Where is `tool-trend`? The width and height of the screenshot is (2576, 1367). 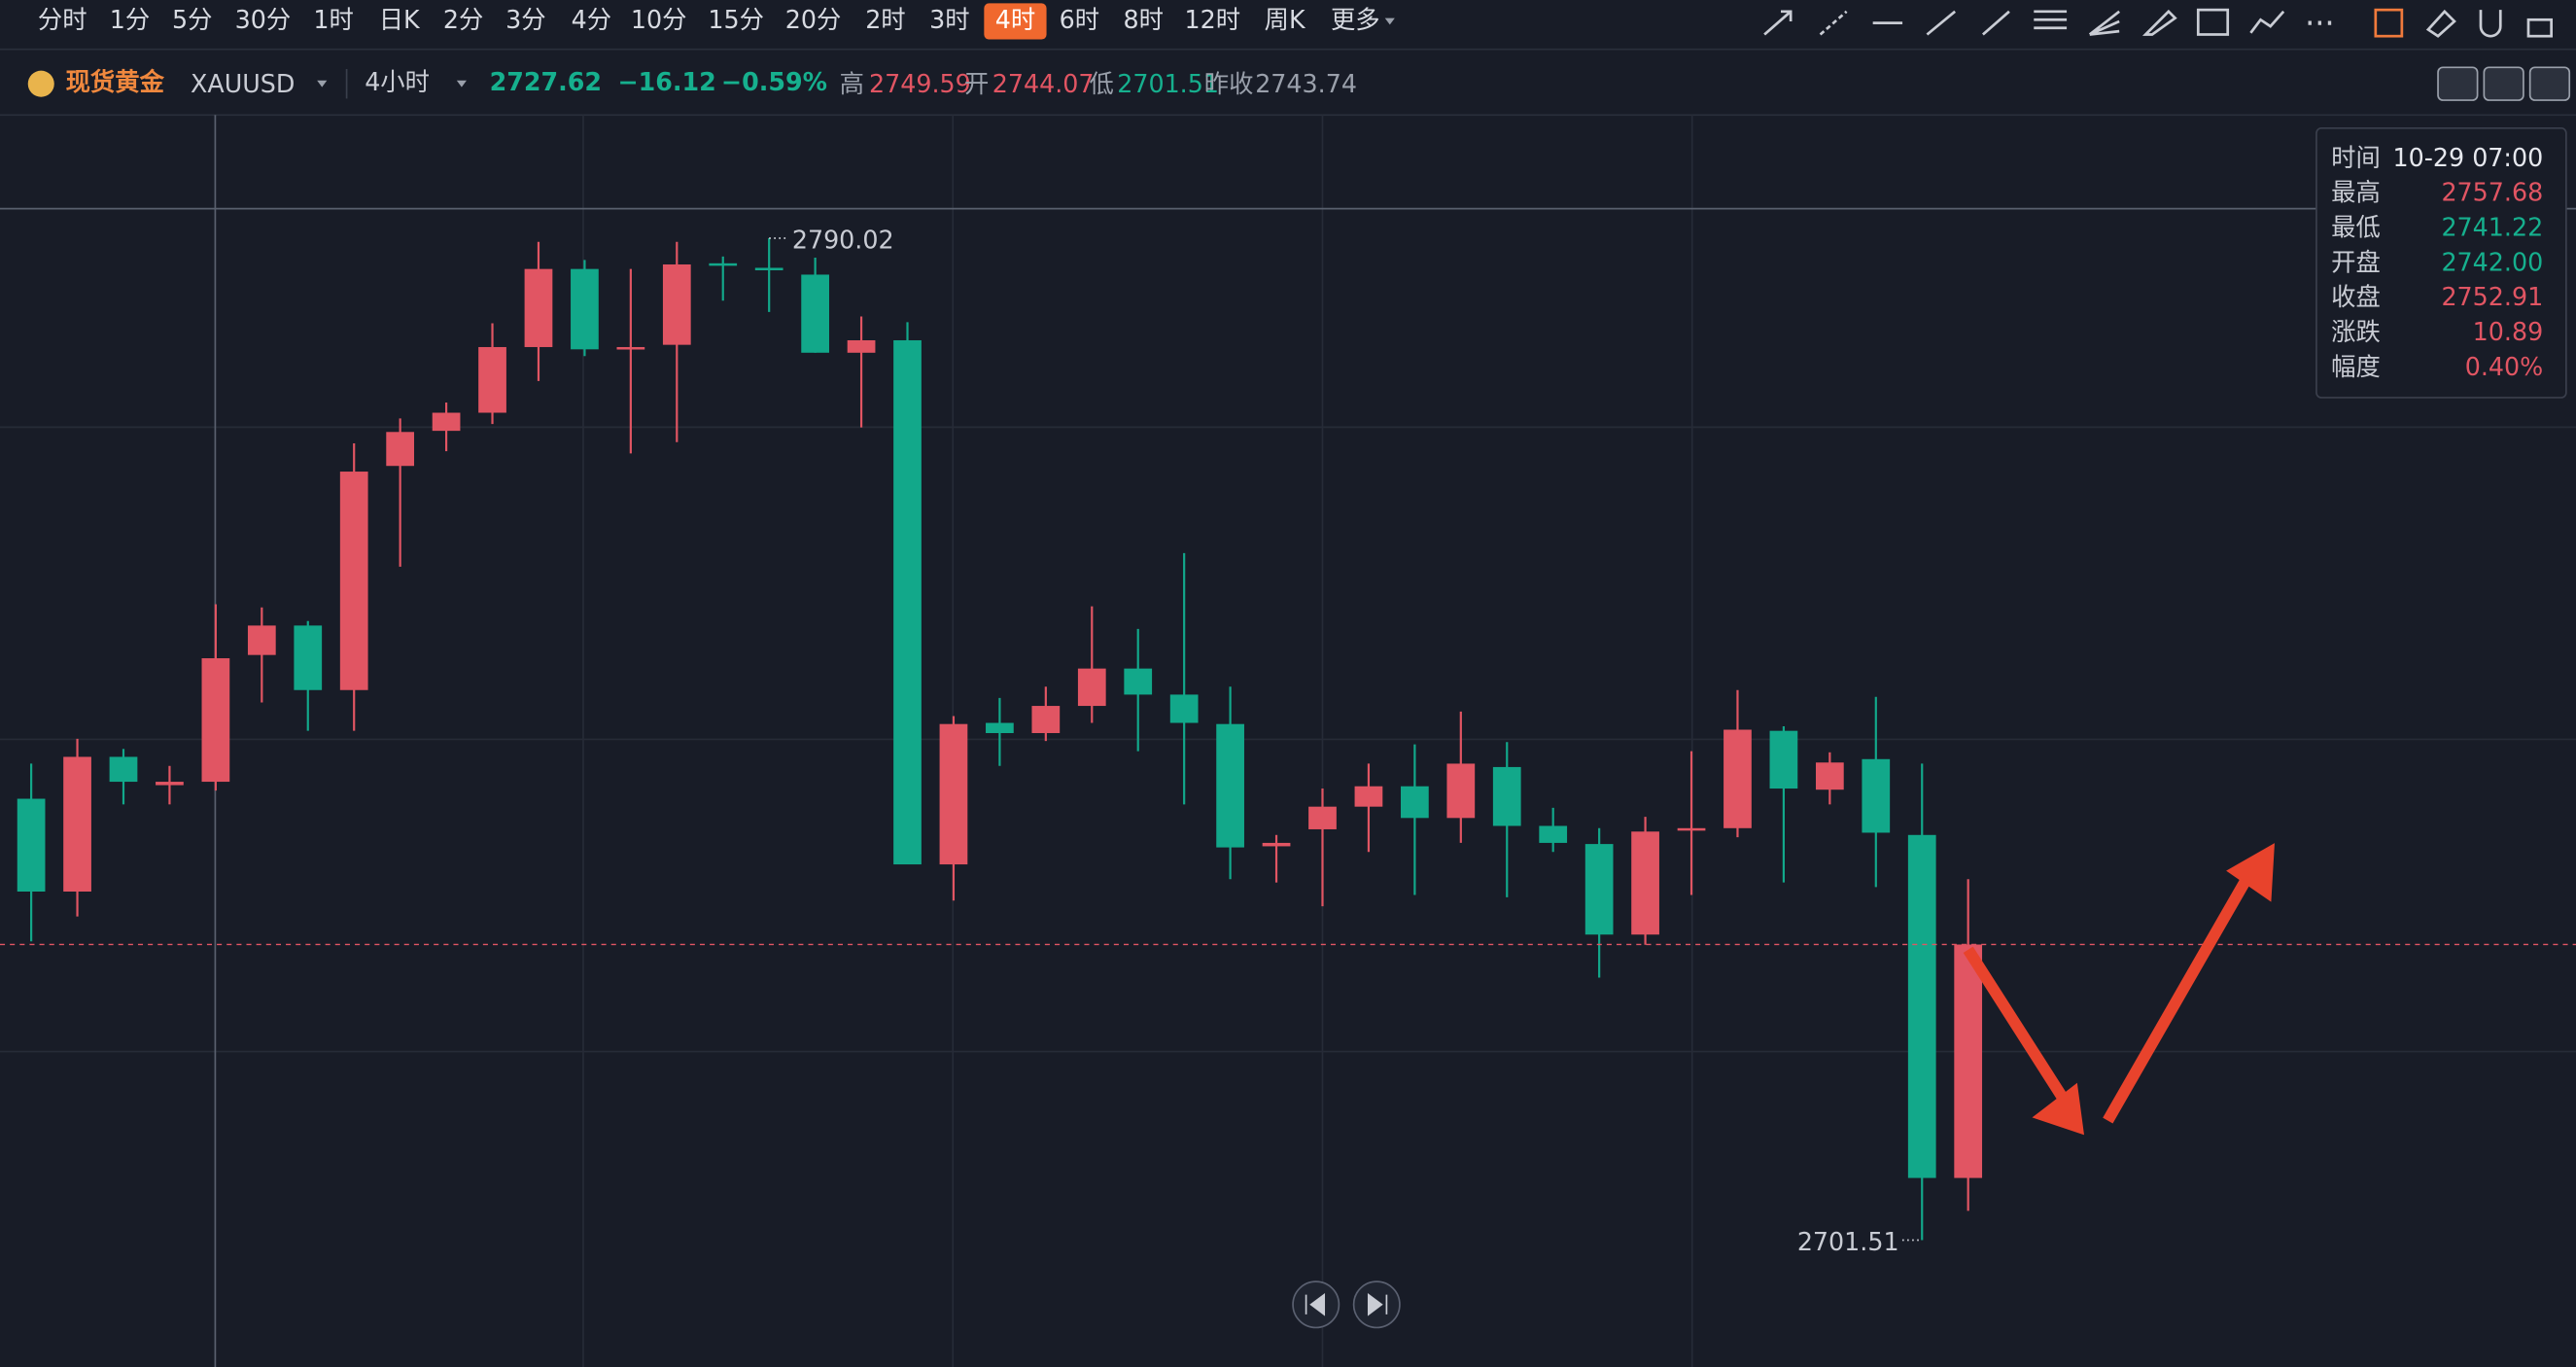 tool-trend is located at coordinates (2267, 22).